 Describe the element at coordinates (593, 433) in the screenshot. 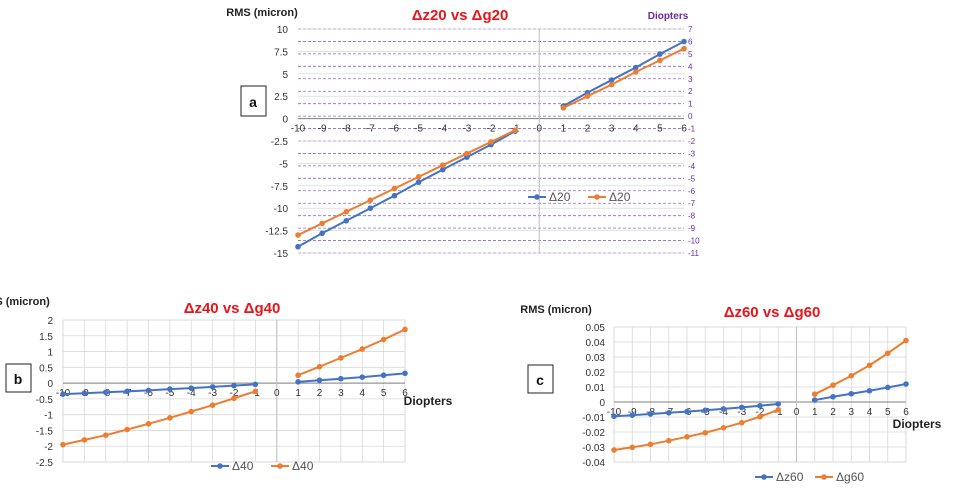

I see `y-tick-label: -0.02` at that location.